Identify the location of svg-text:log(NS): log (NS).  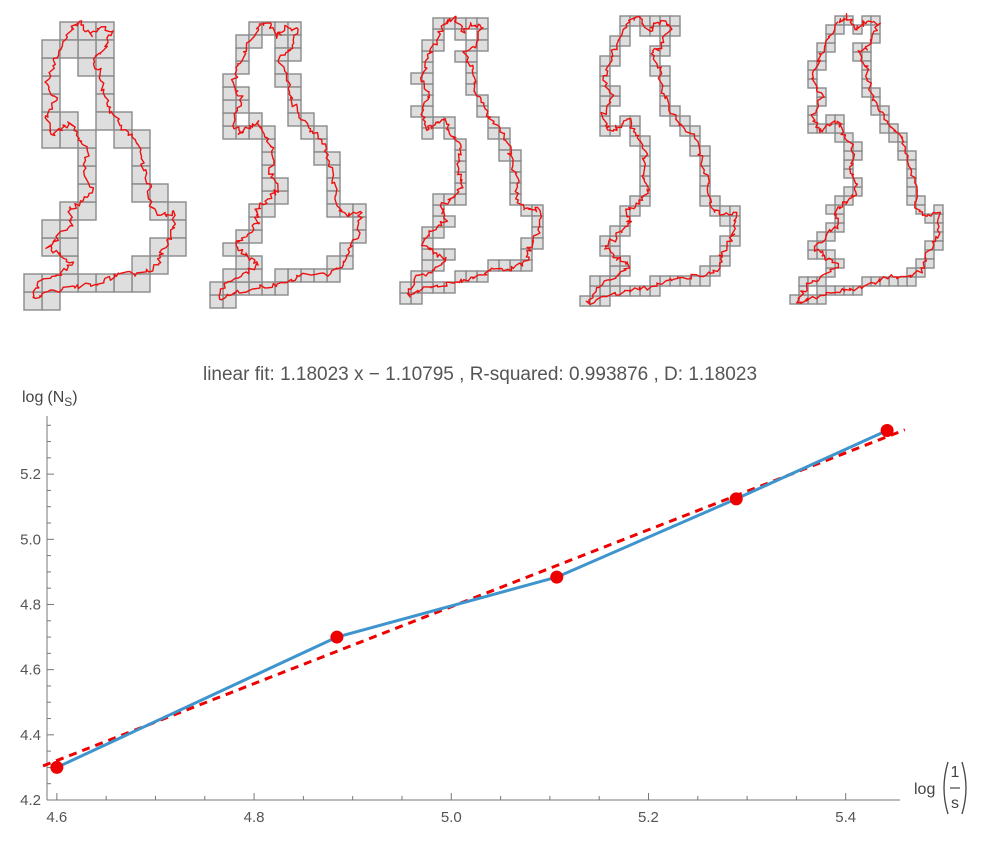
(50, 399).